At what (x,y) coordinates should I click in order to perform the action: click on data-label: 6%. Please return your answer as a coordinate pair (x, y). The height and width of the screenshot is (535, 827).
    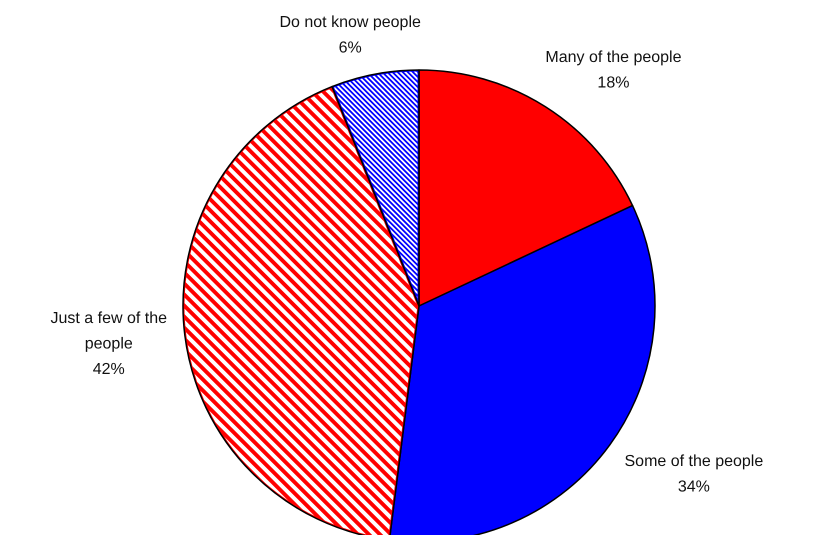
    Looking at the image, I should click on (350, 48).